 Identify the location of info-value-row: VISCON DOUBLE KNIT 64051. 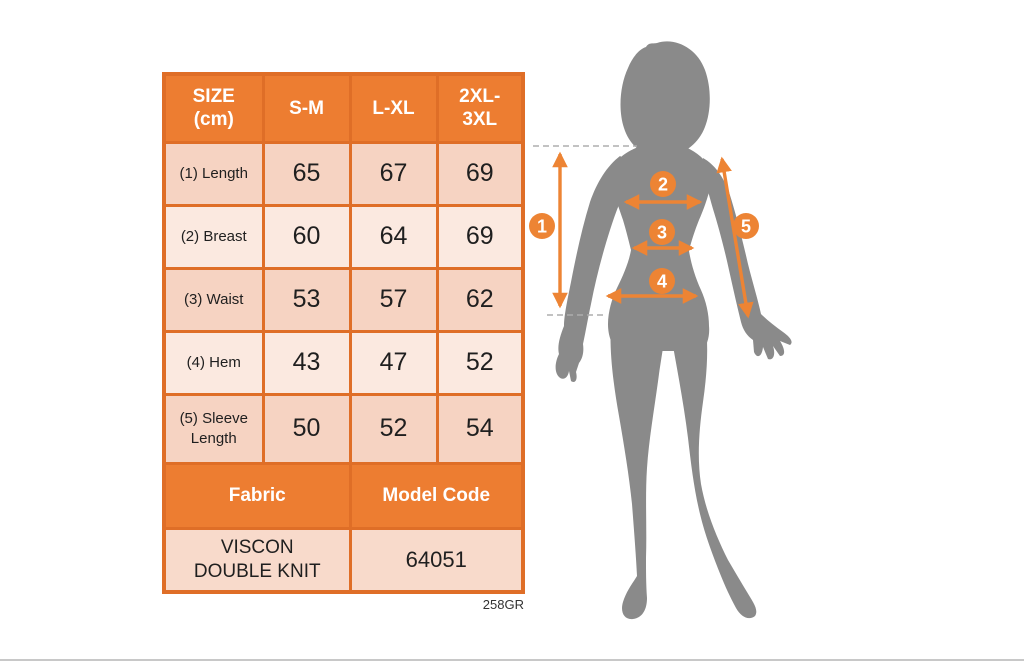
(343, 560).